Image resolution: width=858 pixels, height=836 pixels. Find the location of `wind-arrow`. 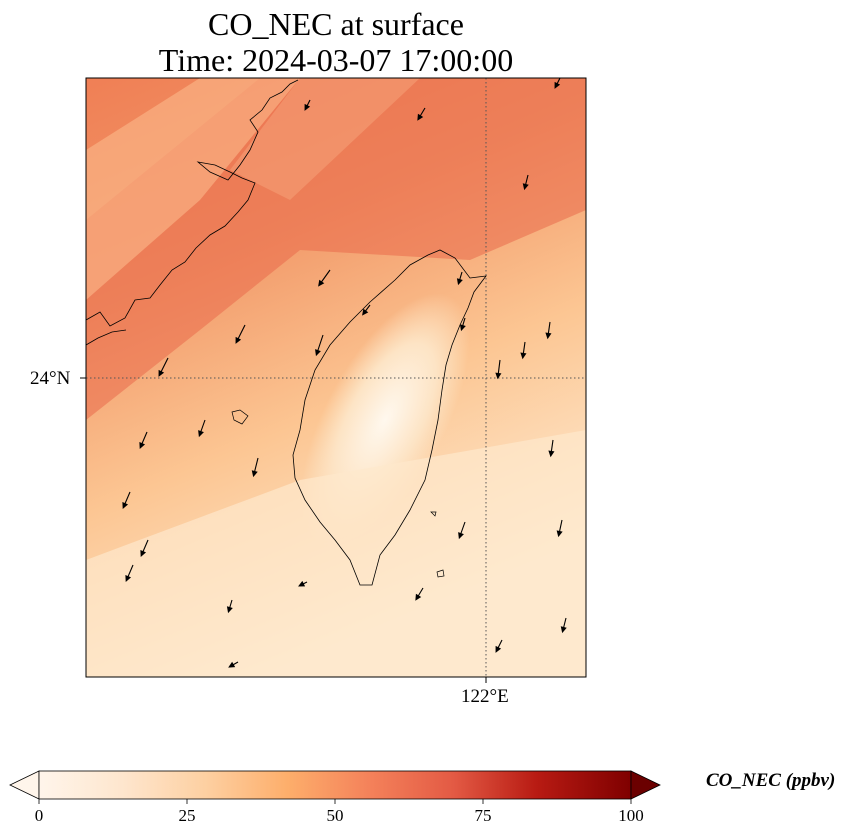

wind-arrow is located at coordinates (320, 344).